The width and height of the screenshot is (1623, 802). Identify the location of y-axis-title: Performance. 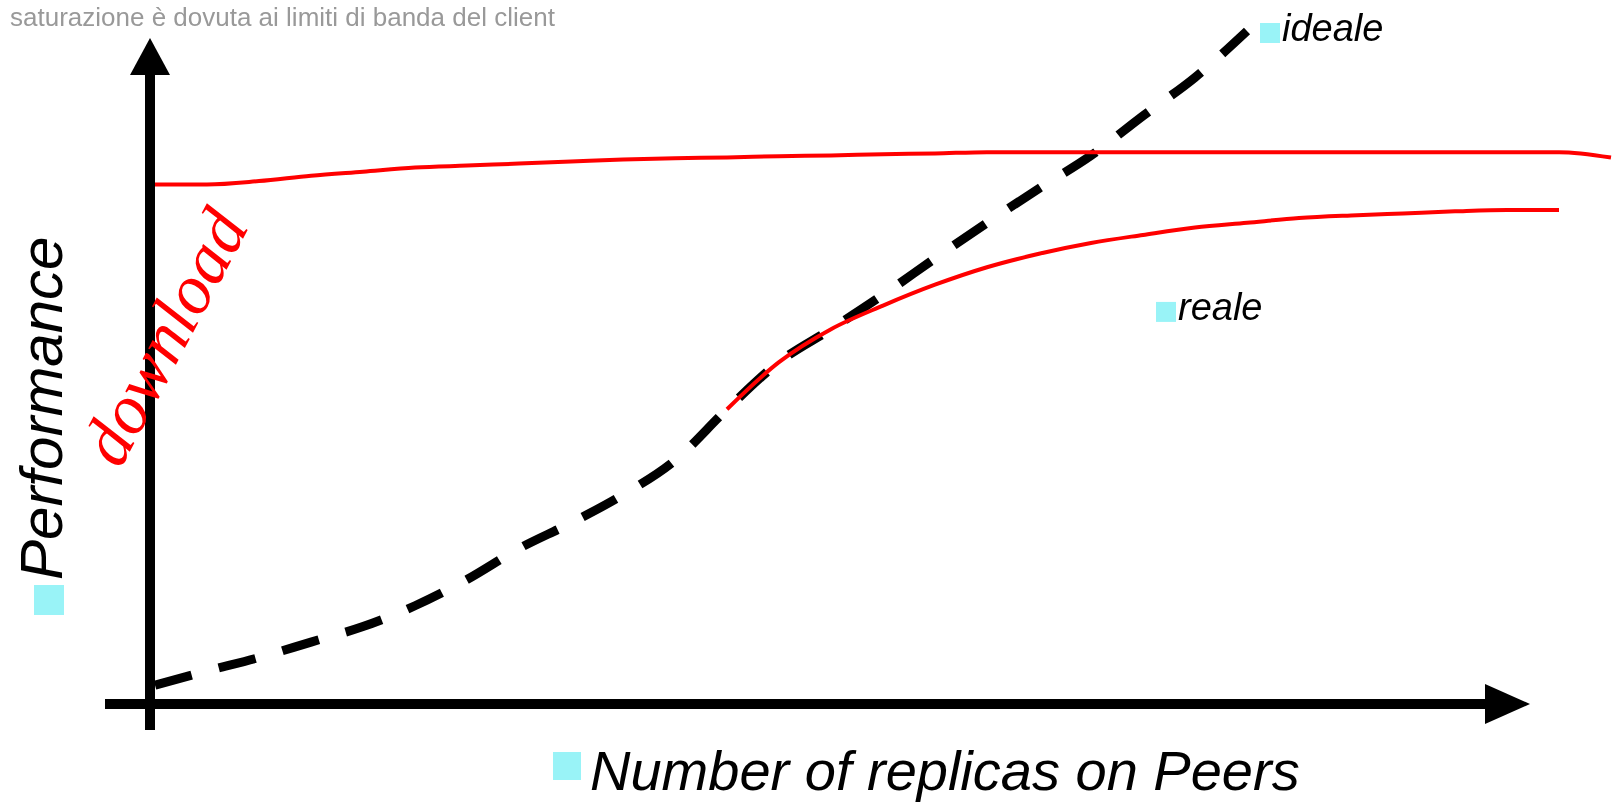
(41, 408).